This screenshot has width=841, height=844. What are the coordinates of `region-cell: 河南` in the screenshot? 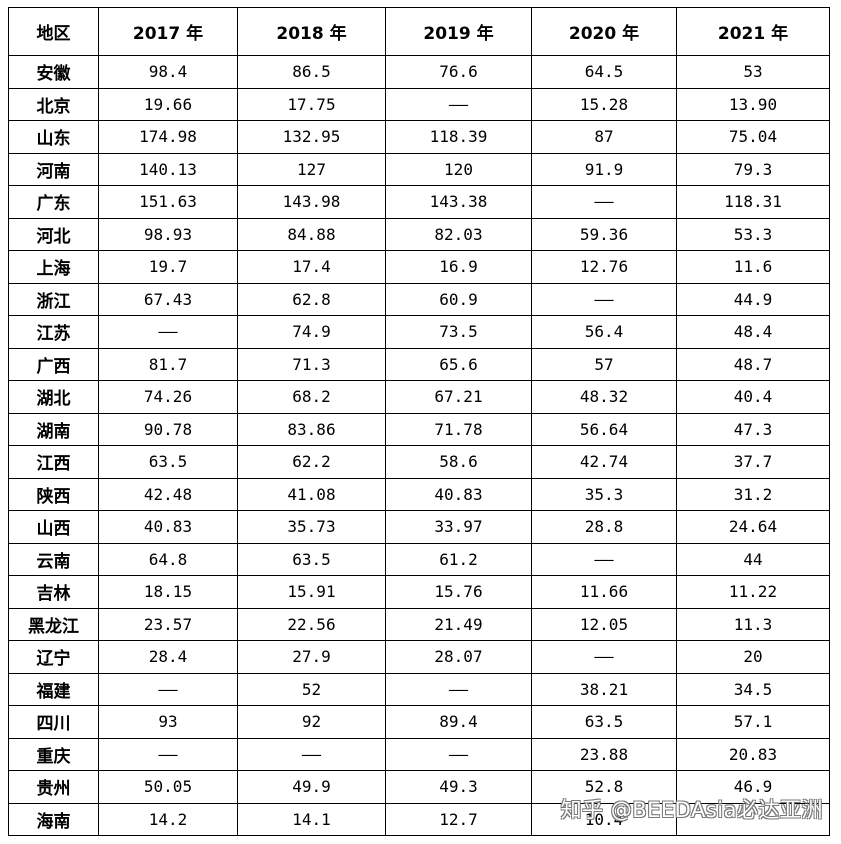 It's located at (53, 169).